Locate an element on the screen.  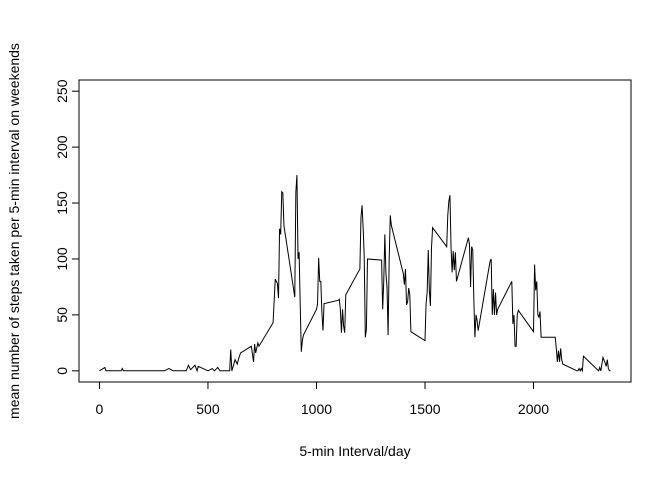
y-tick-label: 150 is located at coordinates (62, 203).